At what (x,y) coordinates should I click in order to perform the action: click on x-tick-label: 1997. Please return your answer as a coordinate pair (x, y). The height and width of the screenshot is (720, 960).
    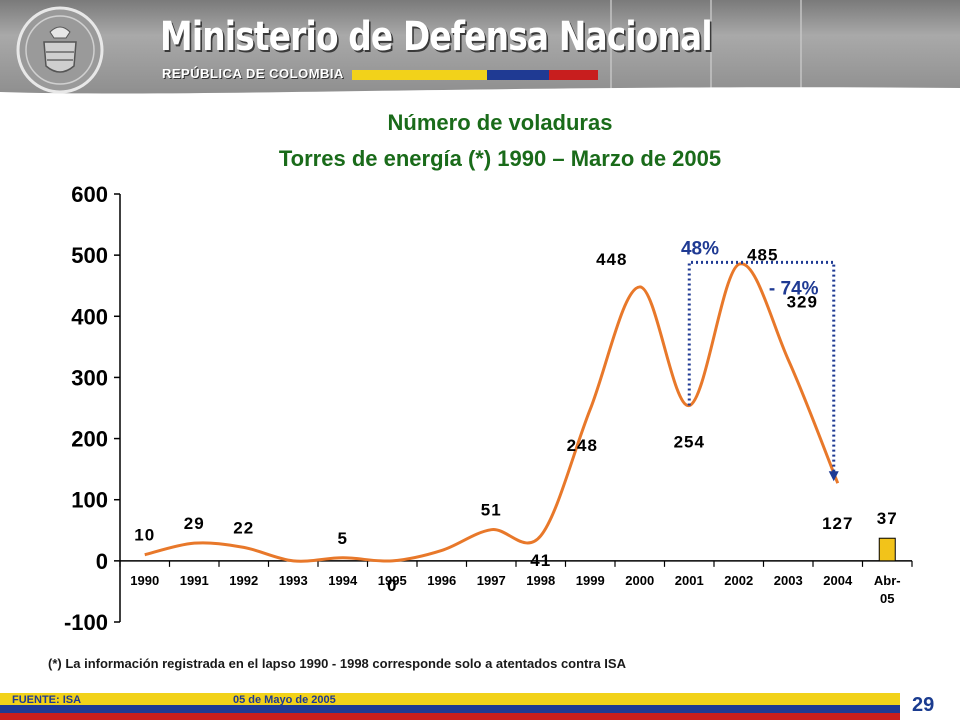
    Looking at the image, I should click on (491, 580).